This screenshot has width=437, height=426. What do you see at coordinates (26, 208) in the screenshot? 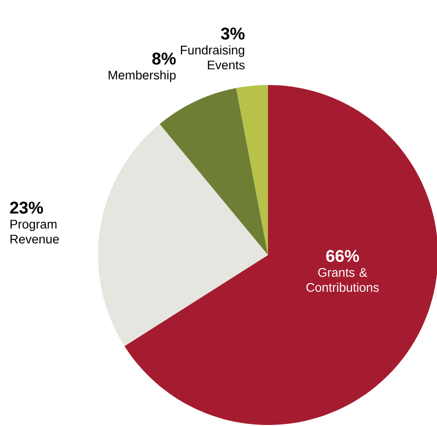
I see `data-label: 23%` at bounding box center [26, 208].